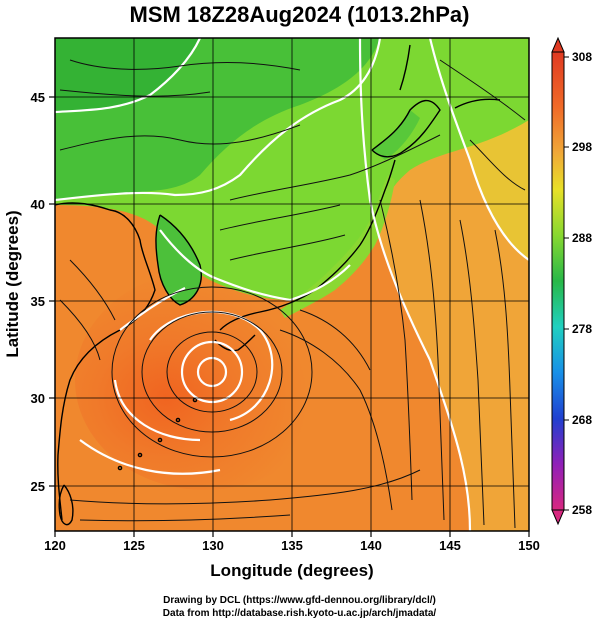  What do you see at coordinates (38, 398) in the screenshot?
I see `y-tick-label: 30` at bounding box center [38, 398].